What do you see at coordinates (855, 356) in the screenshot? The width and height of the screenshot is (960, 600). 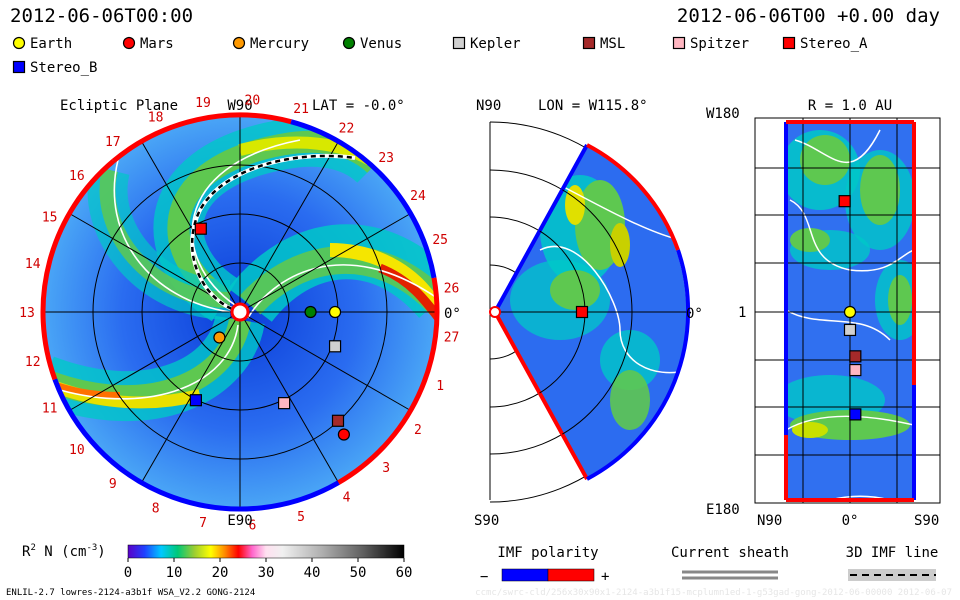 I see `map-marker-msl` at bounding box center [855, 356].